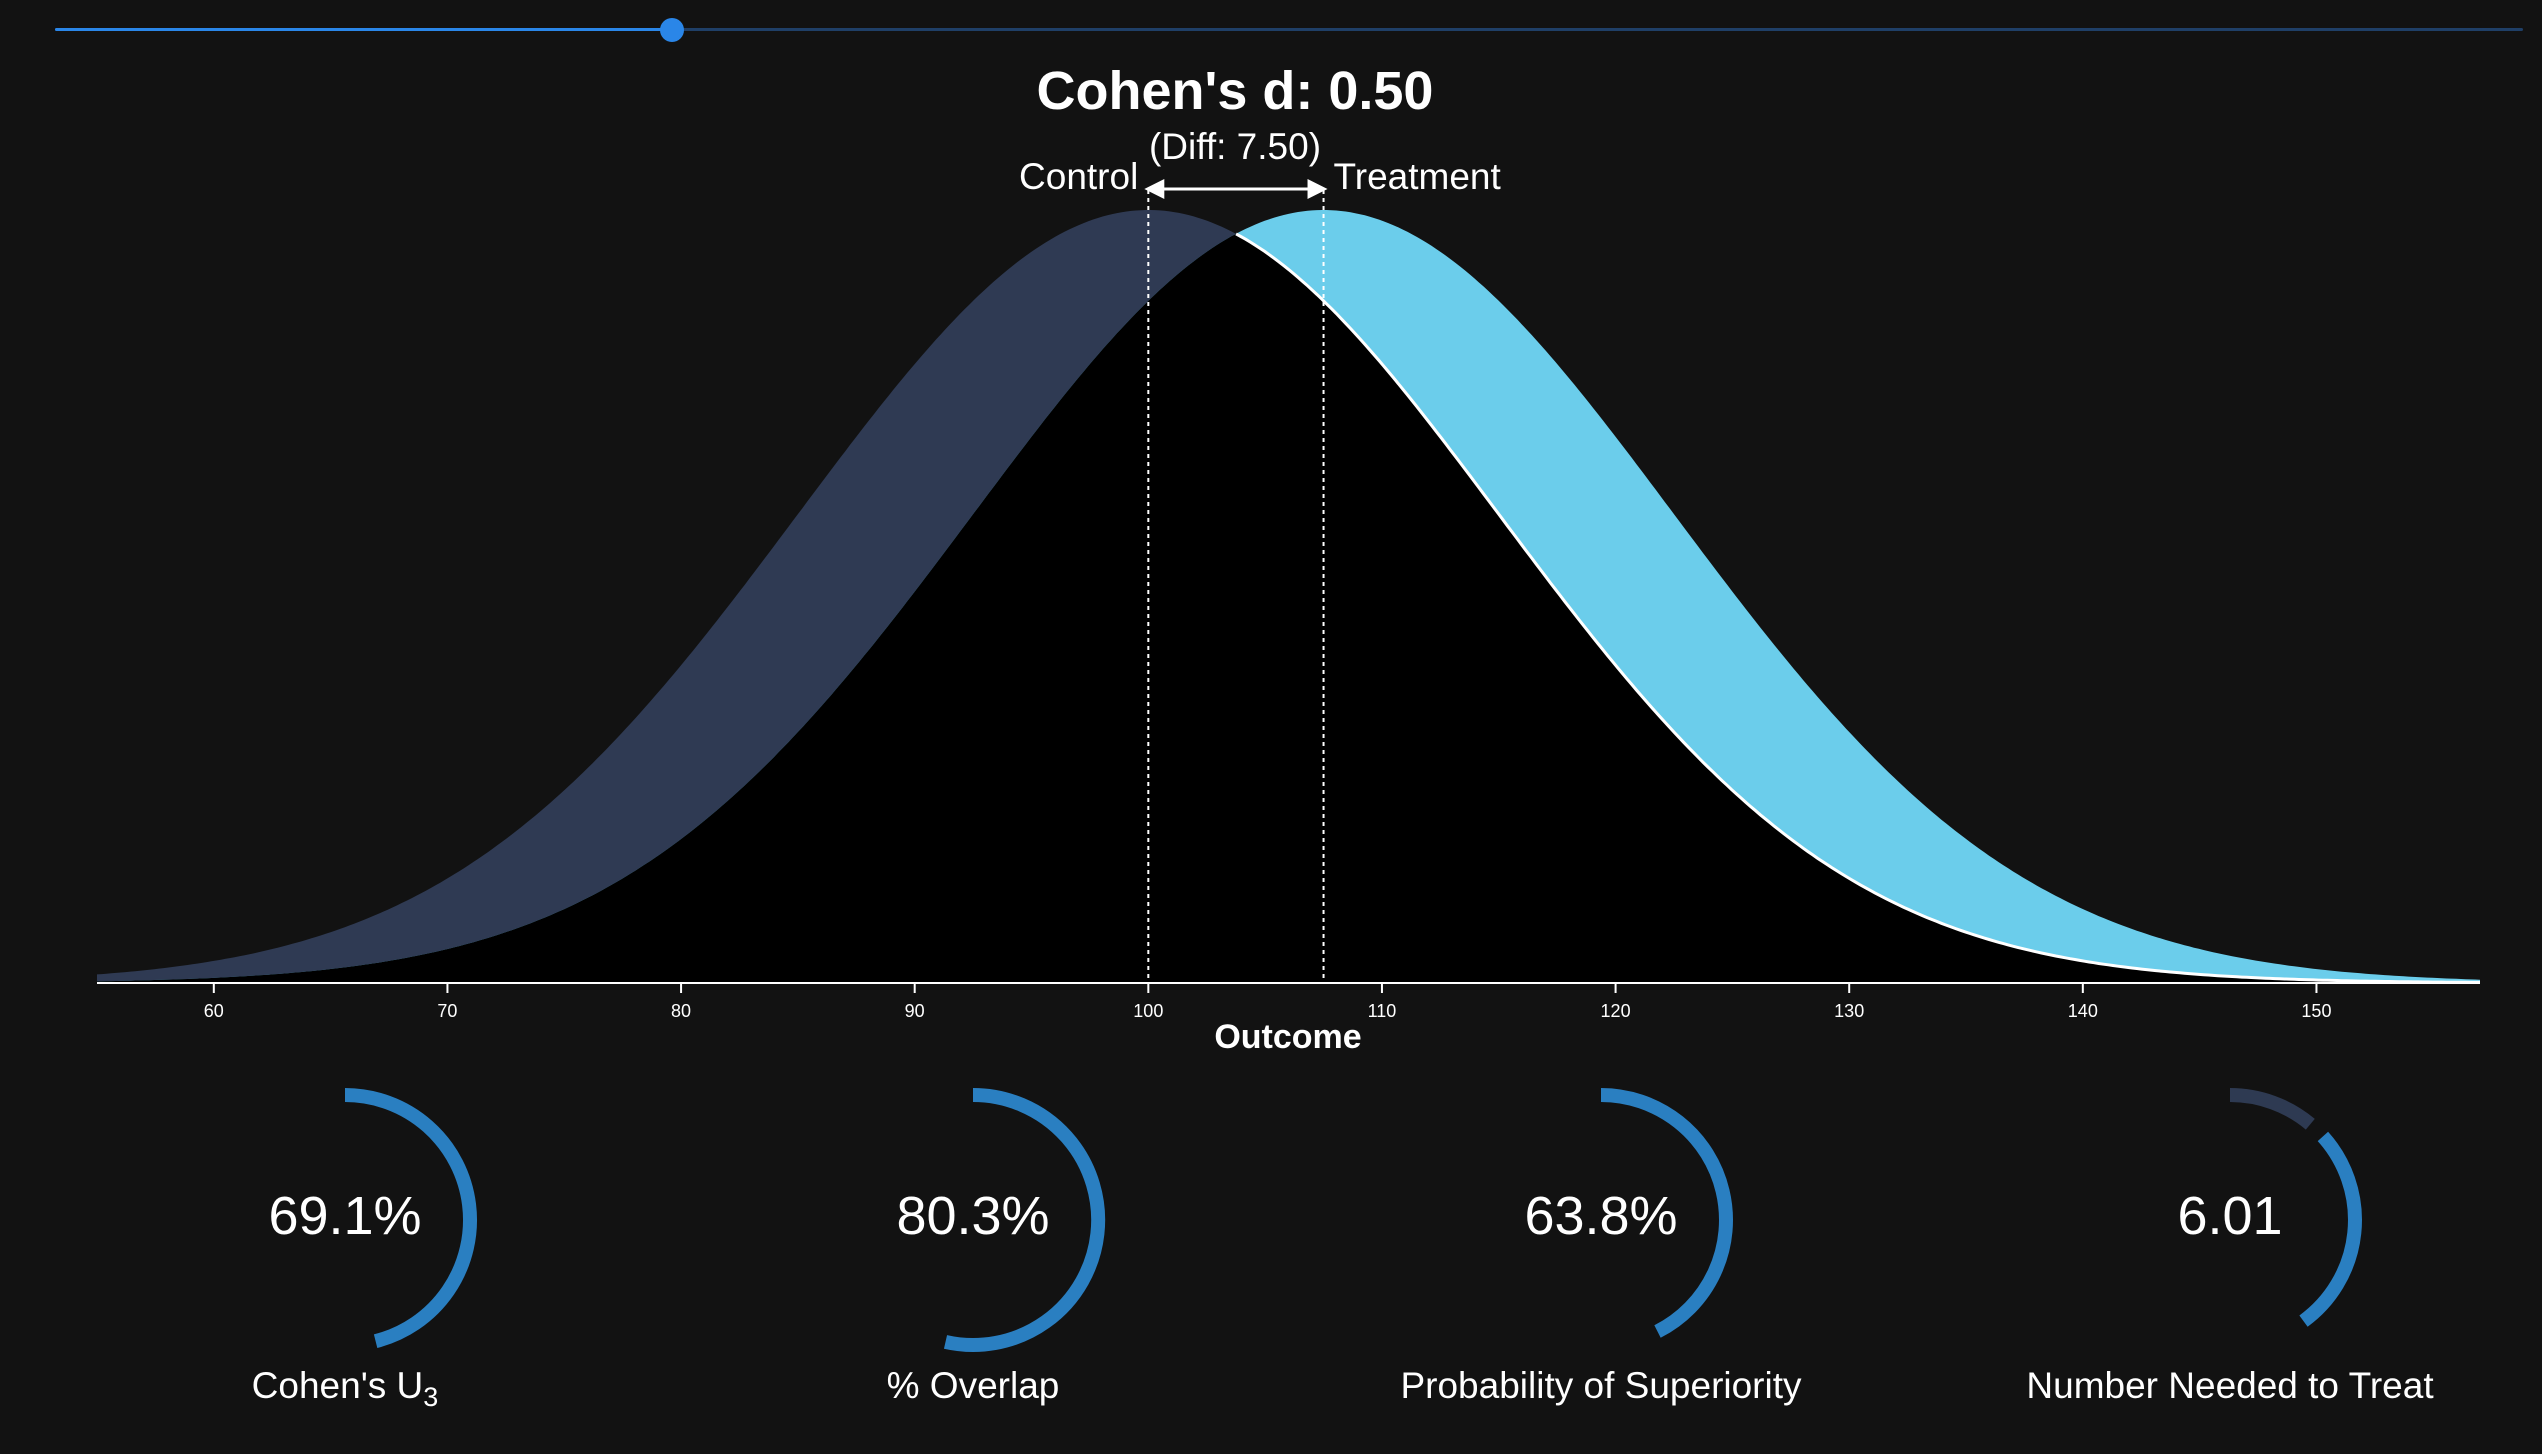 The image size is (2542, 1454). Describe the element at coordinates (1235, 146) in the screenshot. I see `chart-subtitle: (Diff: 7.50)` at that location.